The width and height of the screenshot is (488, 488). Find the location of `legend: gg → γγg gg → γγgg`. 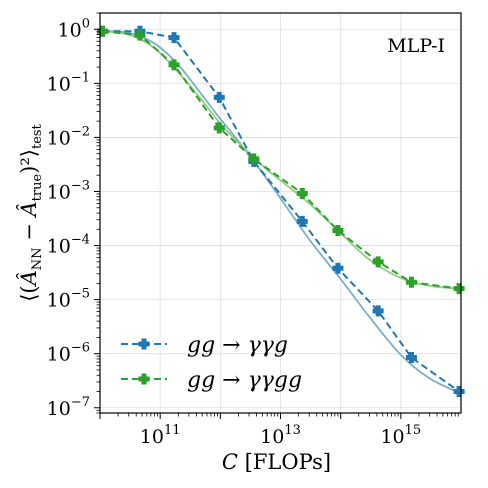

legend: gg → γγg gg → γγgg is located at coordinates (211, 363).